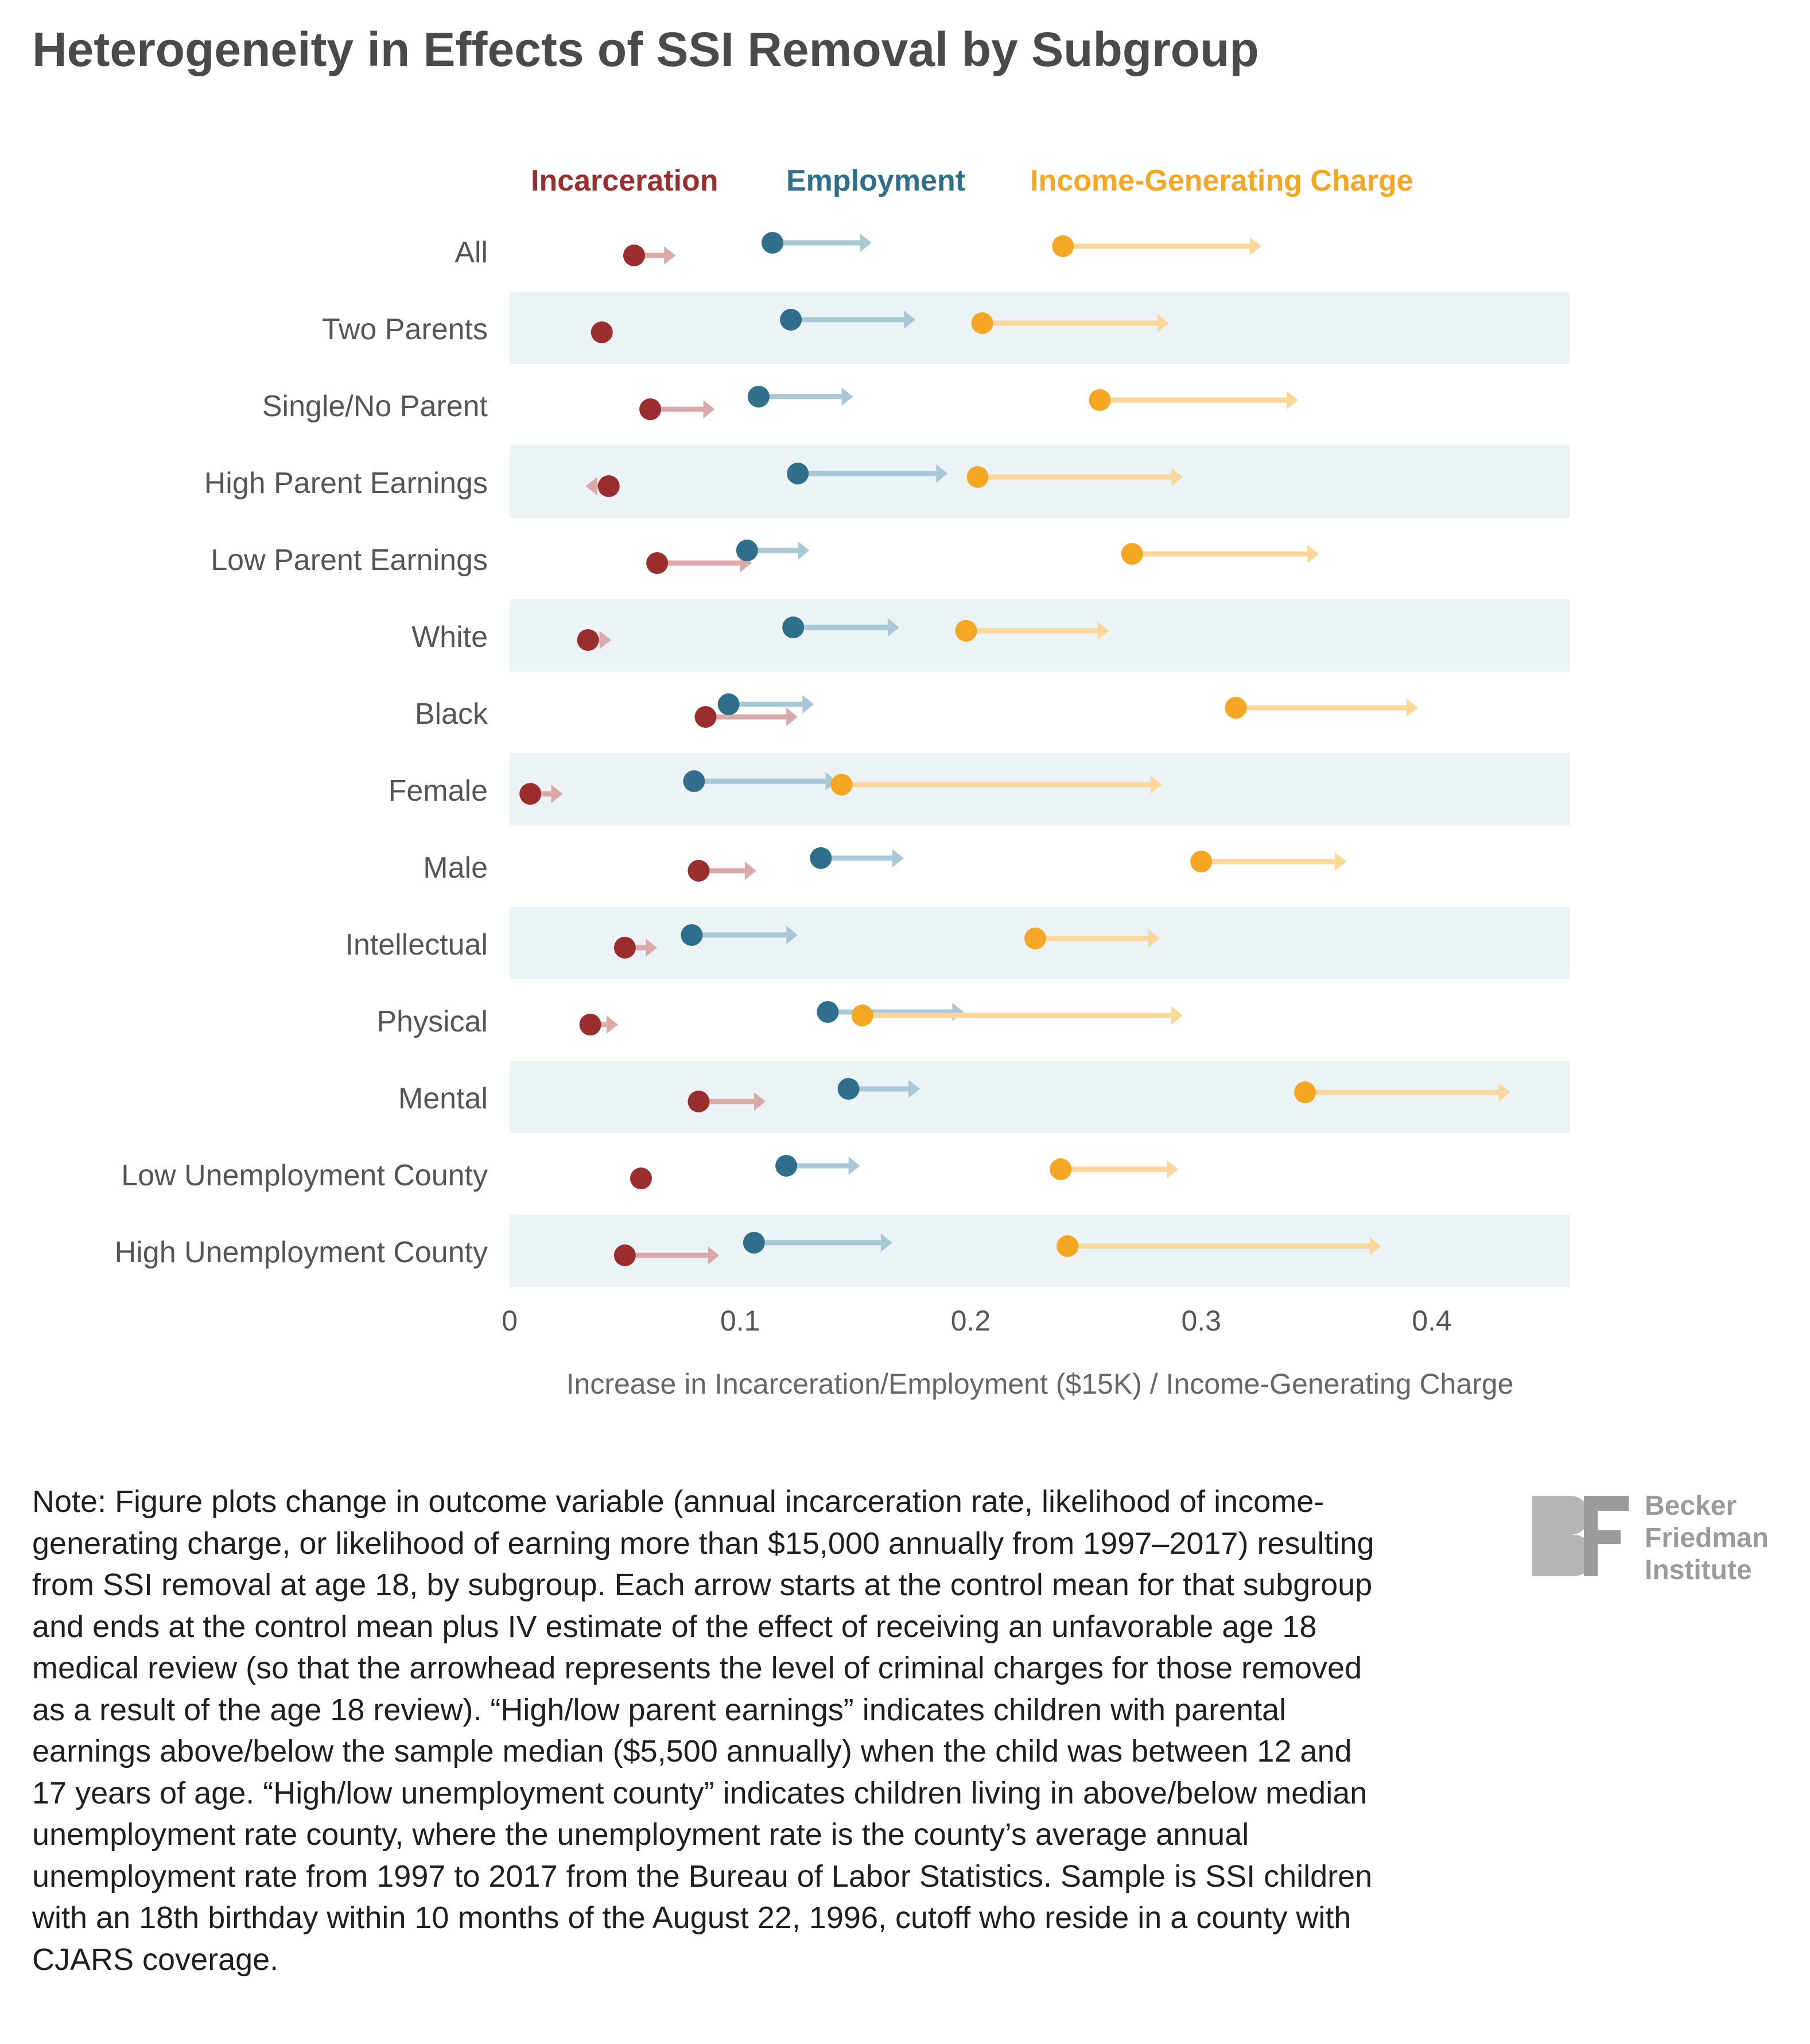 The height and width of the screenshot is (2044, 1810). What do you see at coordinates (831, 781) in the screenshot?
I see `arrowhead-employment-female` at bounding box center [831, 781].